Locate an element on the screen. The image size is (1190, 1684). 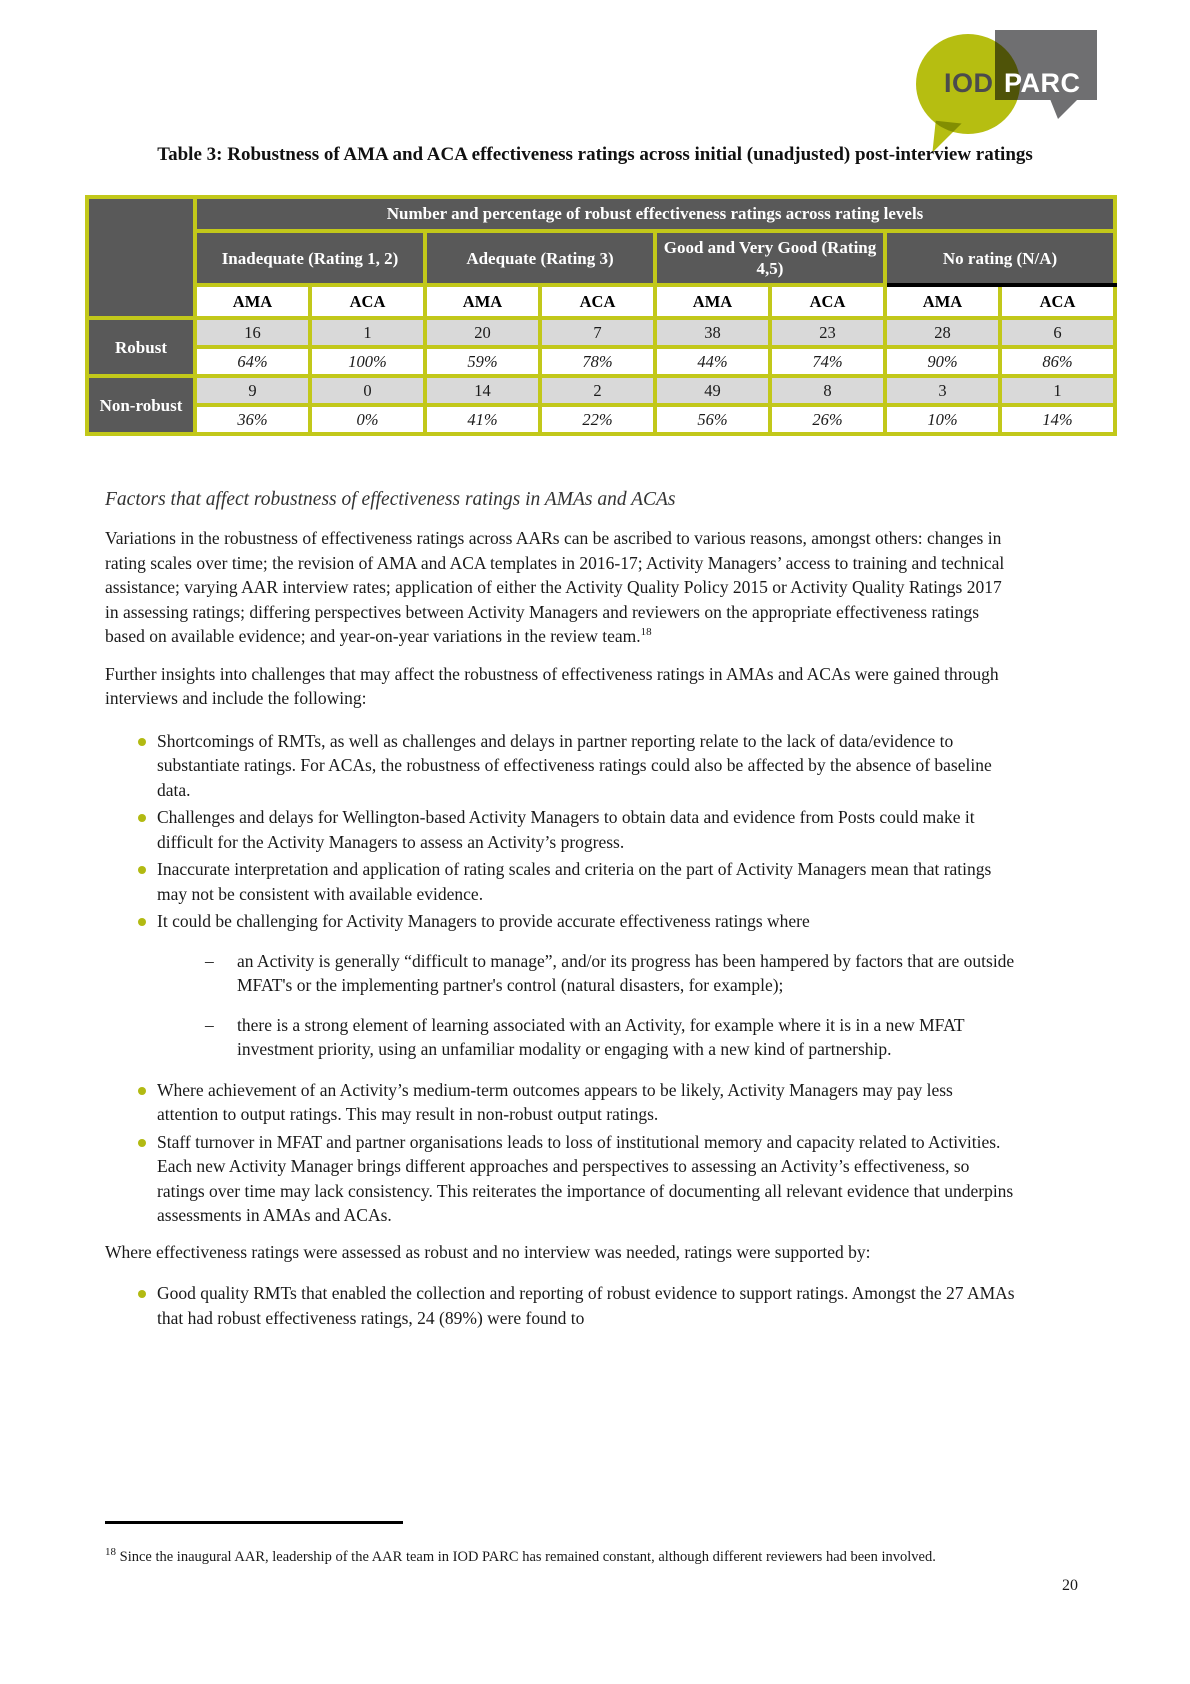
count-cell: 9 is located at coordinates (252, 390).